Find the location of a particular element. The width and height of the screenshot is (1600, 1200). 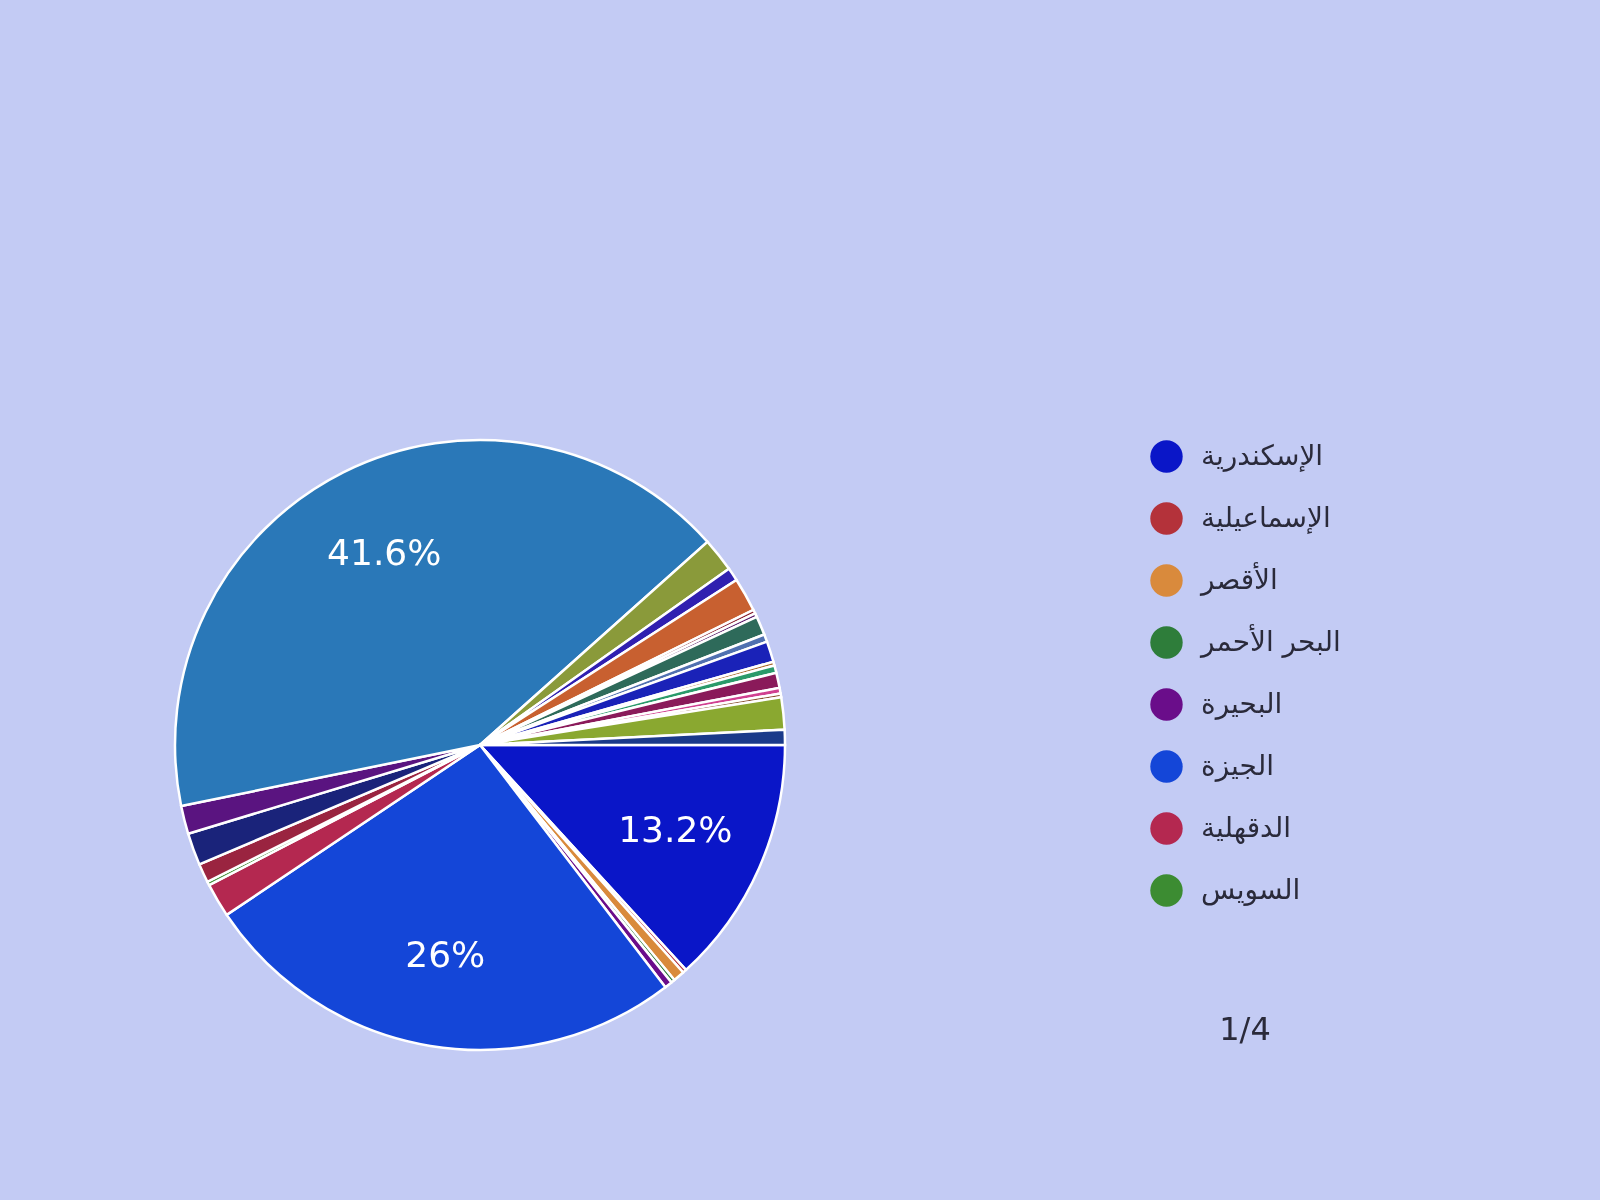

data-label: 41.6% is located at coordinates (384, 553).